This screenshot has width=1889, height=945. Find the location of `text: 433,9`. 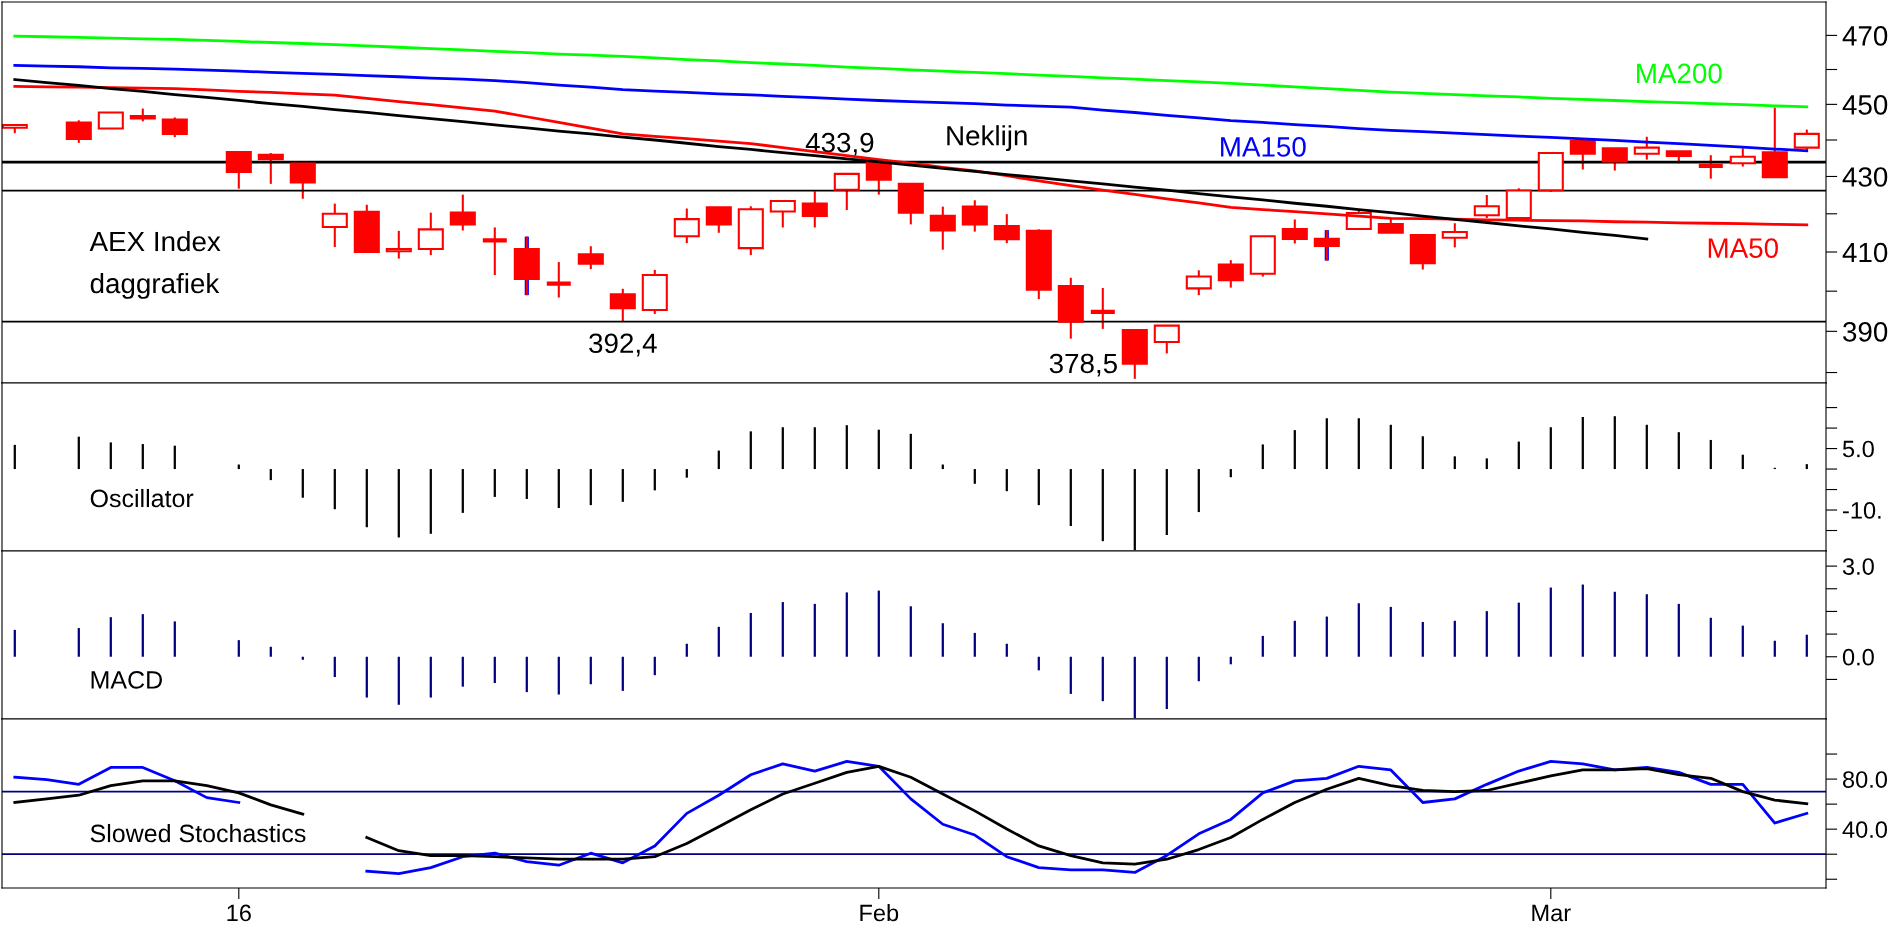

text: 433,9 is located at coordinates (839, 144).